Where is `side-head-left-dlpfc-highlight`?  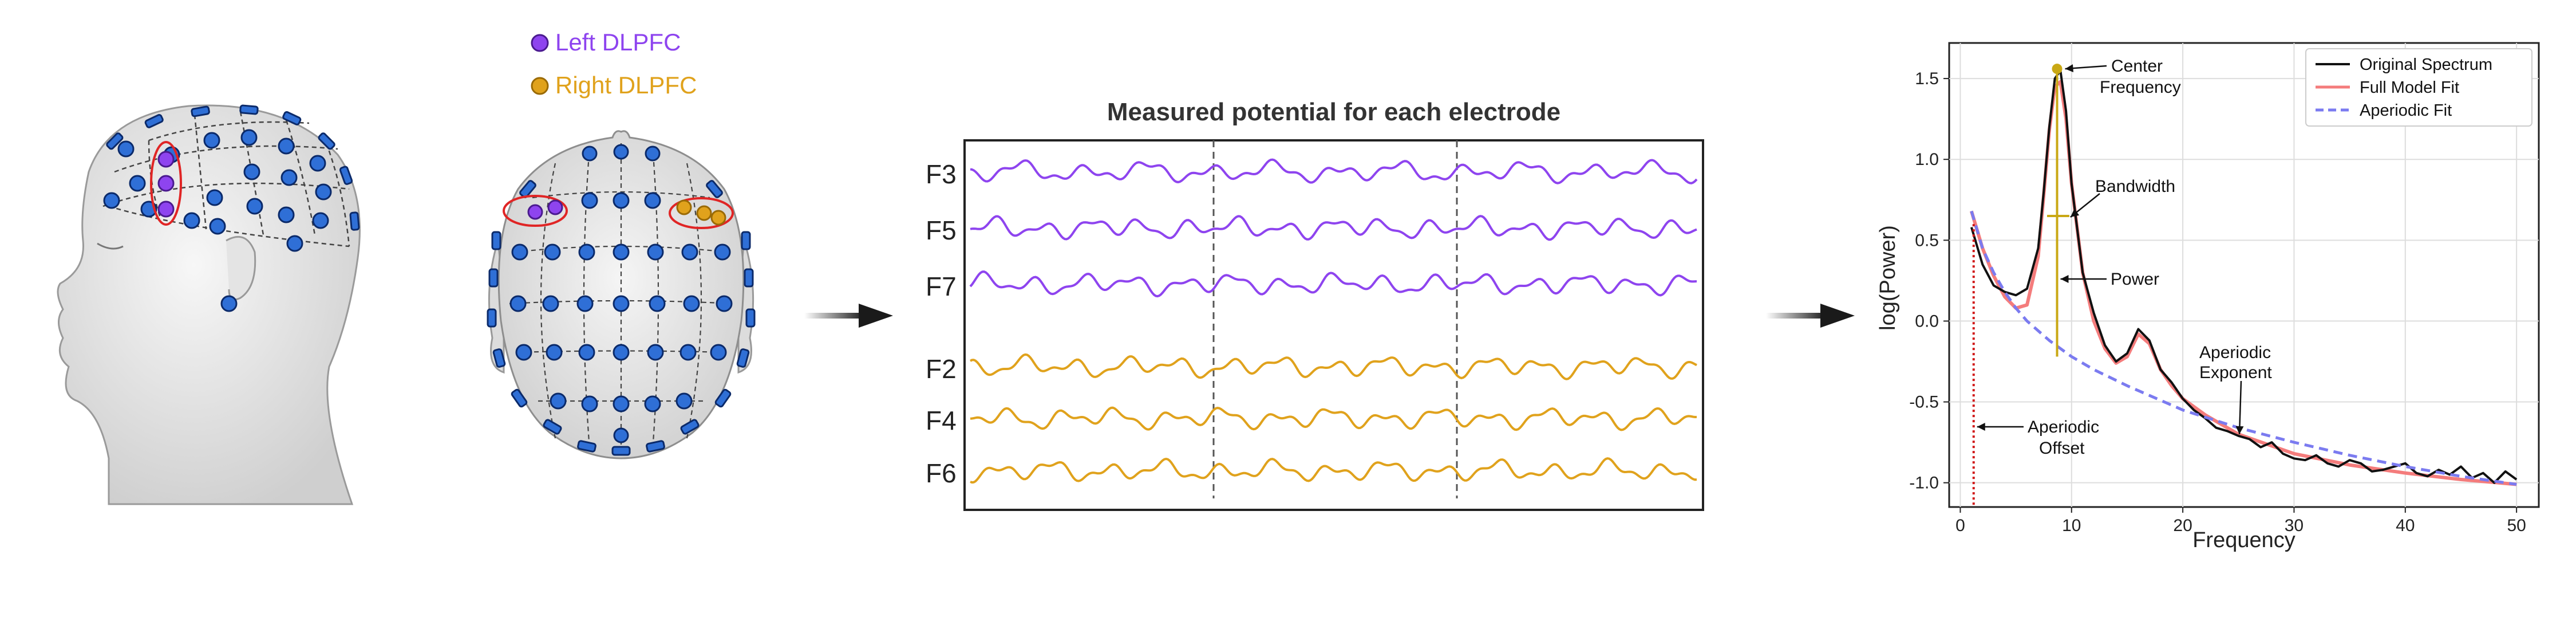 side-head-left-dlpfc-highlight is located at coordinates (166, 183).